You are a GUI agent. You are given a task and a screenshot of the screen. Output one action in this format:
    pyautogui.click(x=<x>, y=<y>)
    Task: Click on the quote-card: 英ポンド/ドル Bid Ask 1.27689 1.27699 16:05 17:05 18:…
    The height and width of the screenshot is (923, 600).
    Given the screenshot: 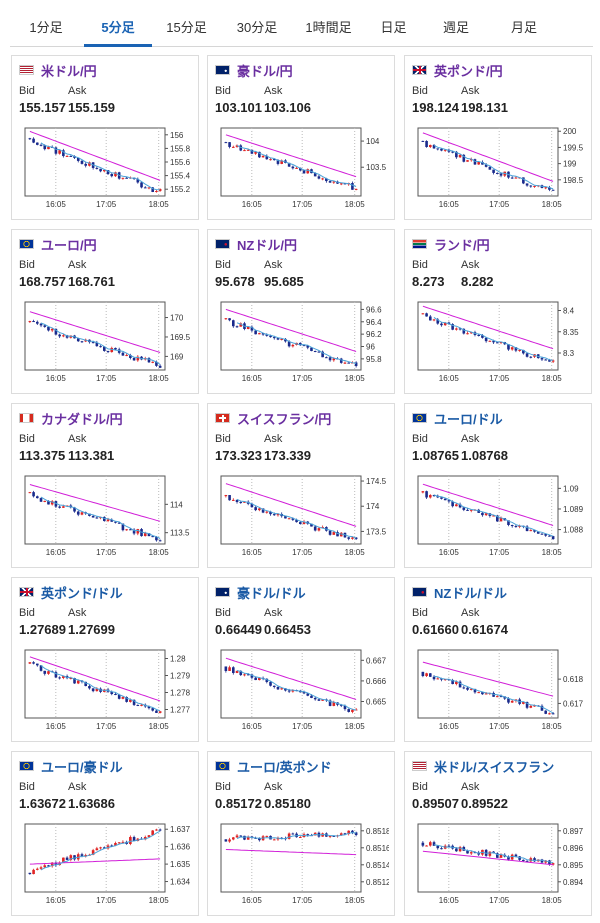 What is the action you would take?
    pyautogui.click(x=105, y=659)
    